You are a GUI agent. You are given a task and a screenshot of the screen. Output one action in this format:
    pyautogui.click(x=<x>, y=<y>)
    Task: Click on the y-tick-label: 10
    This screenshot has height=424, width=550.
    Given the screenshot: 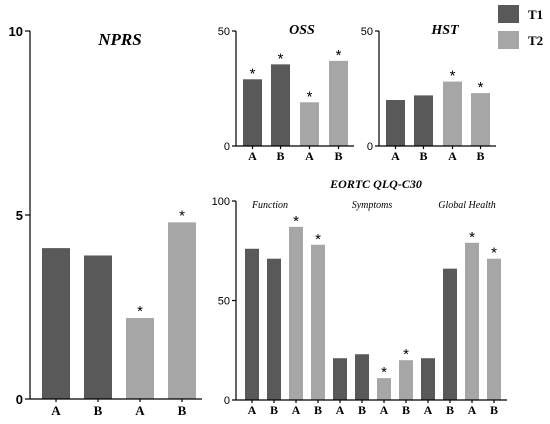 What is the action you would take?
    pyautogui.click(x=16, y=31)
    